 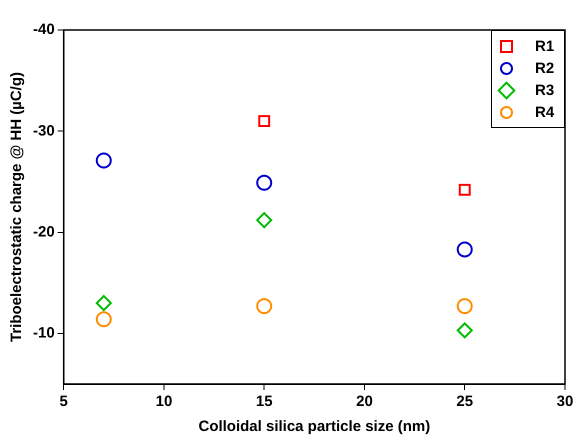 I want to click on legend-label: R2, so click(x=544, y=68).